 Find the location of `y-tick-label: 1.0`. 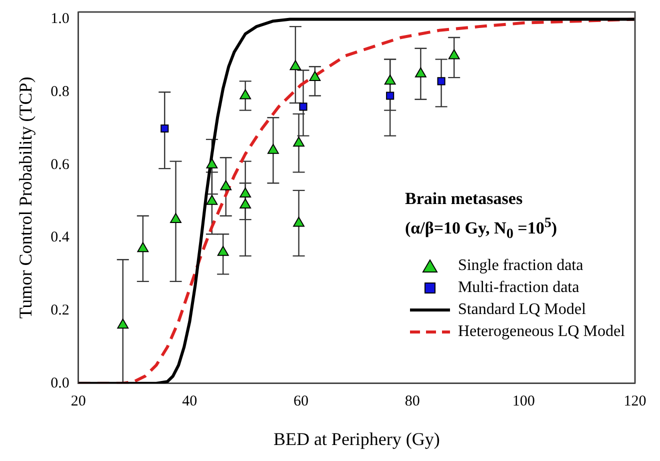

y-tick-label: 1.0 is located at coordinates (60, 19).